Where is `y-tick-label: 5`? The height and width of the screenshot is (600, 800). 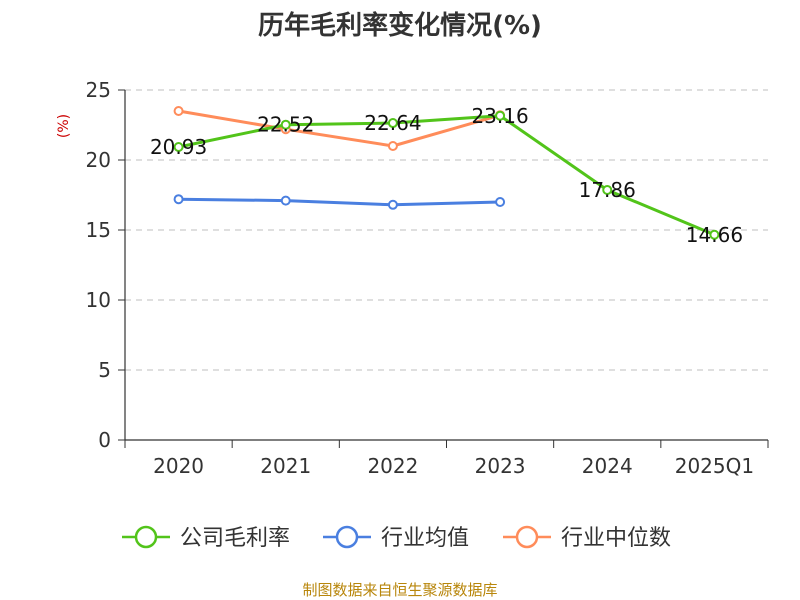 y-tick-label: 5 is located at coordinates (104, 370).